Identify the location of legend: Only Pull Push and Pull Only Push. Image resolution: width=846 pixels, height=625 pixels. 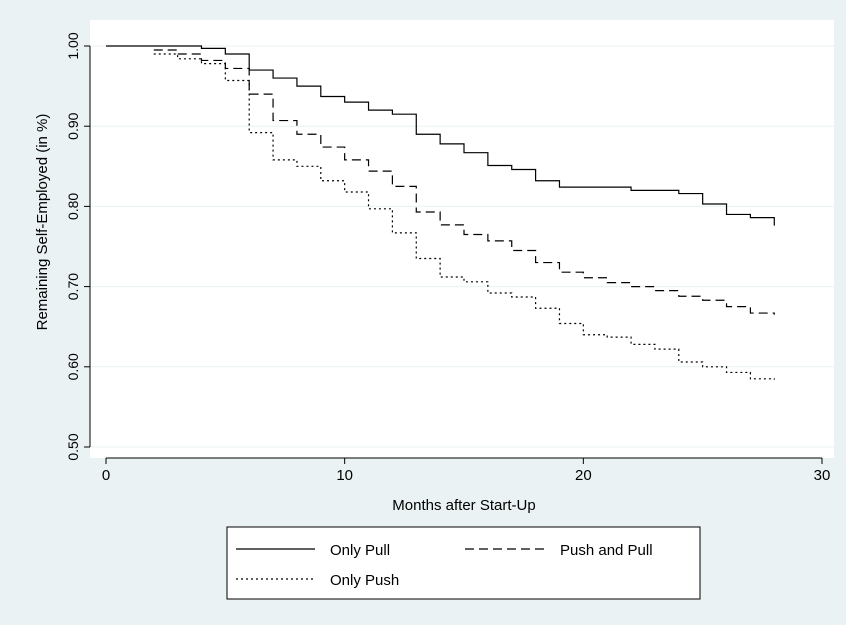
(463, 563).